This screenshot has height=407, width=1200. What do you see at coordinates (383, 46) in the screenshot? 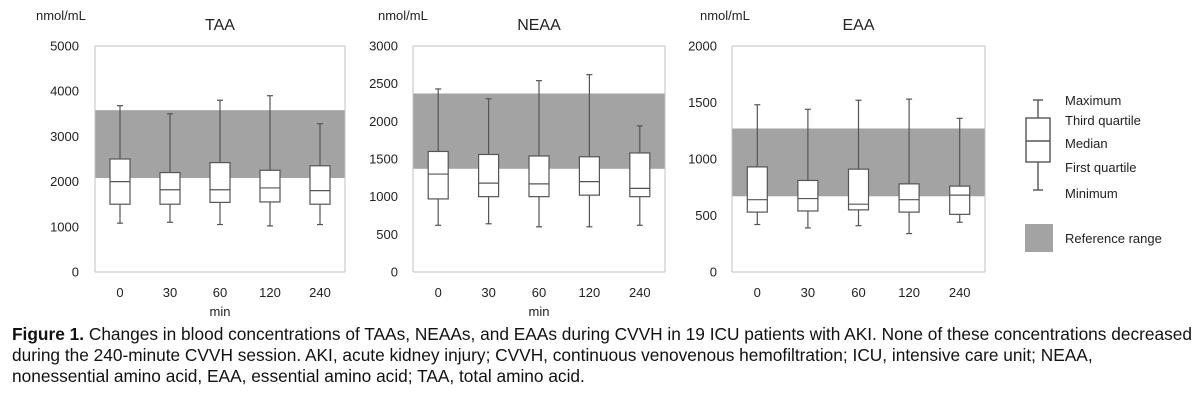
I see `neaa-y-tick-label: 3000` at bounding box center [383, 46].